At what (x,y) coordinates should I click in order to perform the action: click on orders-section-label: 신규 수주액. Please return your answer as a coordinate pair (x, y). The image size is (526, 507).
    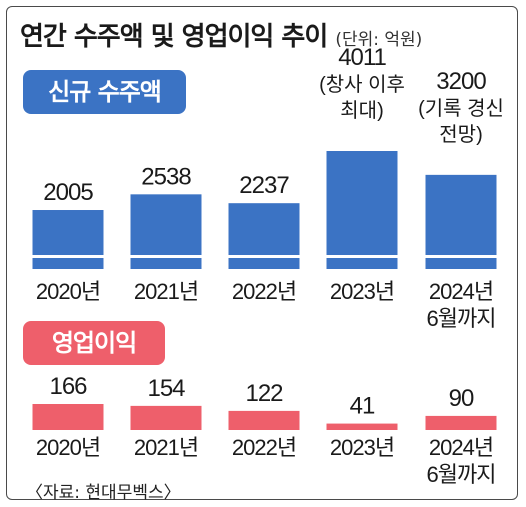
    Looking at the image, I should click on (104, 92).